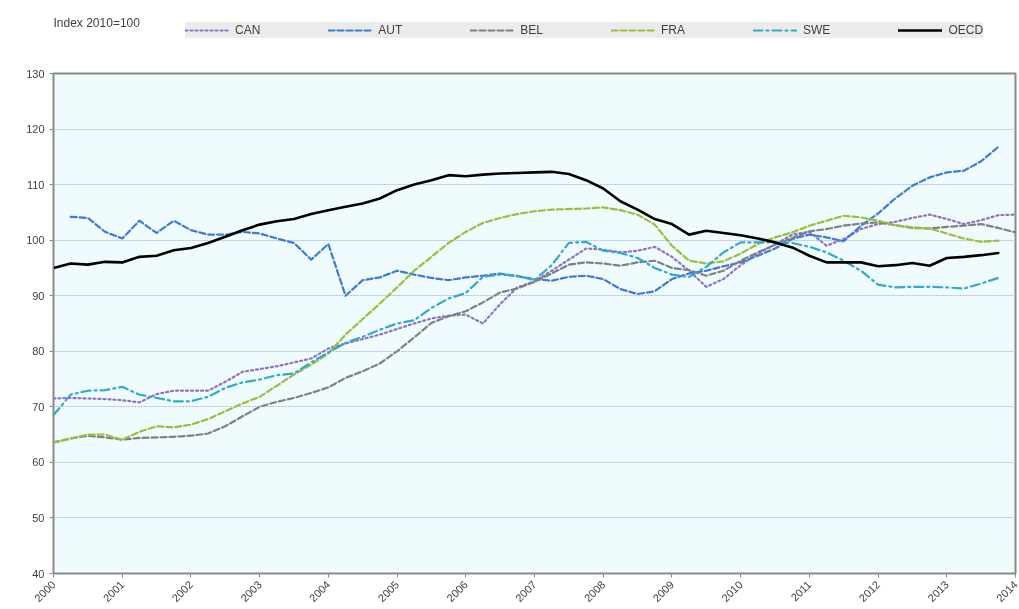 The height and width of the screenshot is (609, 1019). Describe the element at coordinates (390, 30) in the screenshot. I see `legend-label: AUT` at that location.